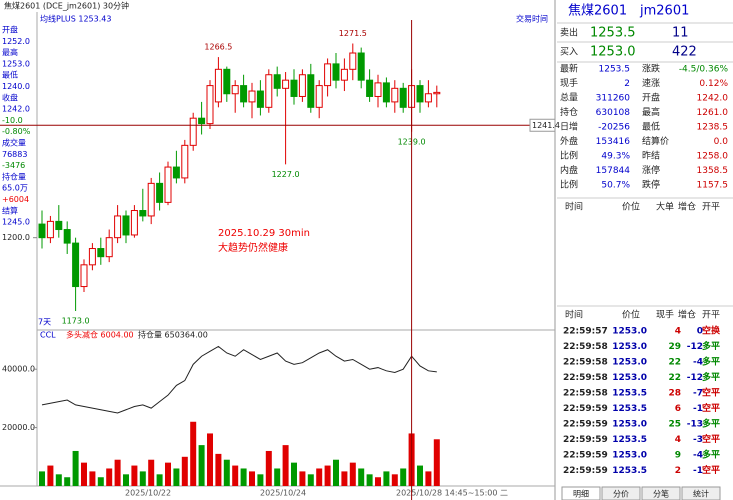  Describe the element at coordinates (655, 141) in the screenshot. I see `stat-label: 结算价` at that location.